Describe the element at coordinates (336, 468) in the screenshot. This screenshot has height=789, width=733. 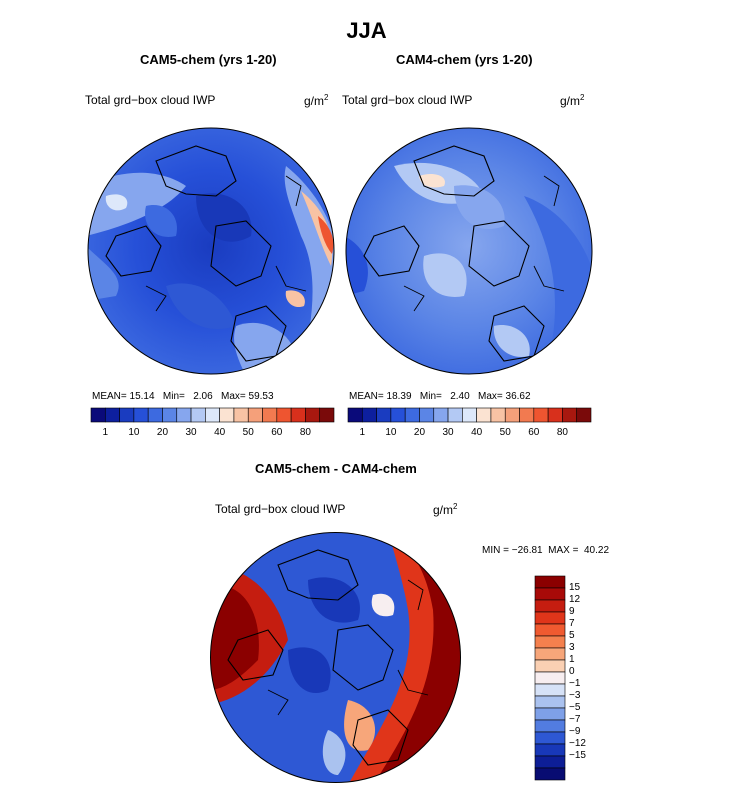
I see `diff-panel-title: CAM5-chem - CAM4-chem` at that location.